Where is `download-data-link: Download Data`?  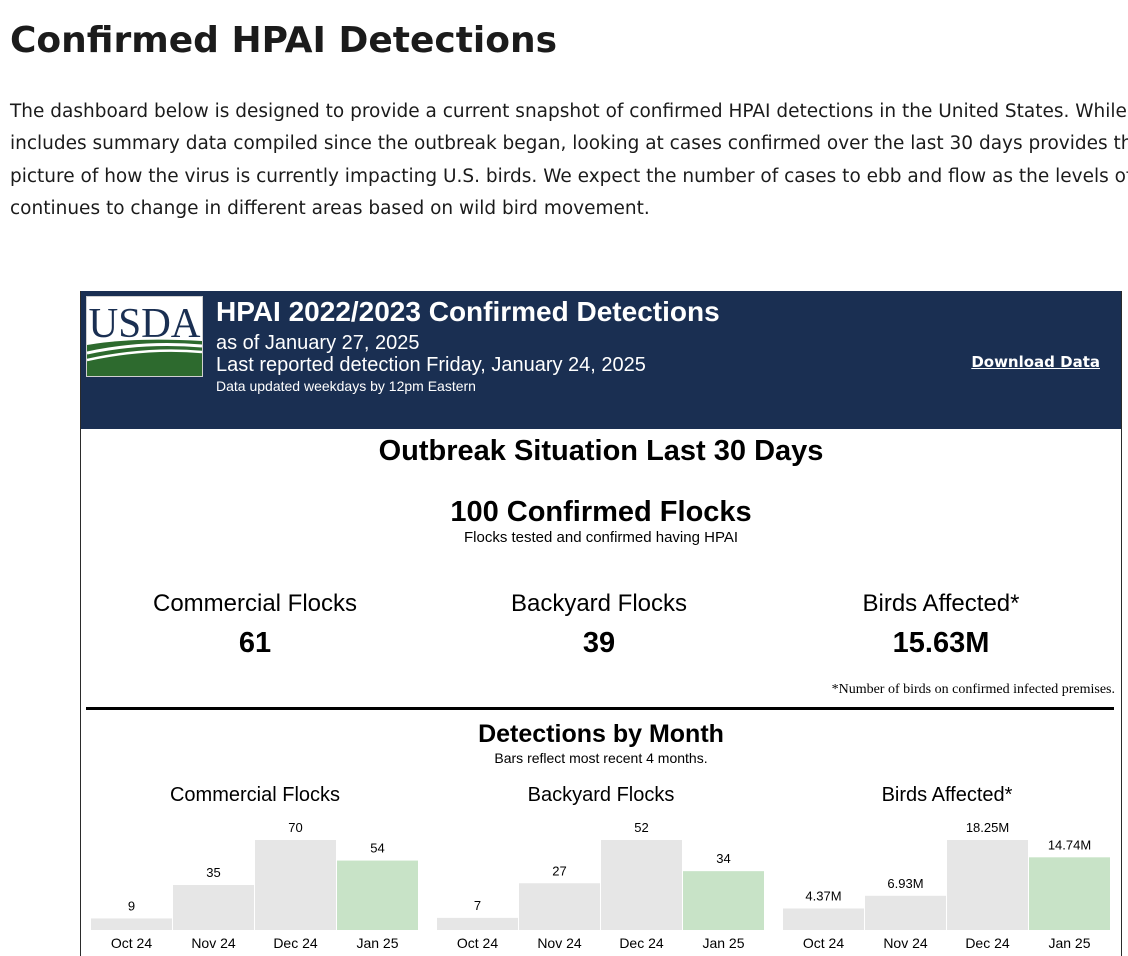 download-data-link: Download Data is located at coordinates (1035, 362).